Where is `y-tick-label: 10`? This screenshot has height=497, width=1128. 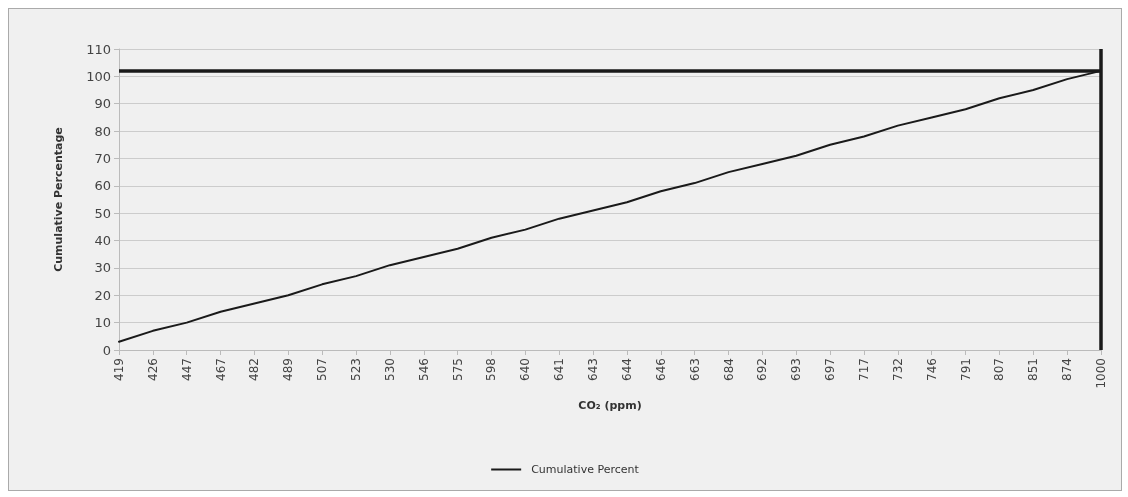
y-tick-label: 10 is located at coordinates (102, 323).